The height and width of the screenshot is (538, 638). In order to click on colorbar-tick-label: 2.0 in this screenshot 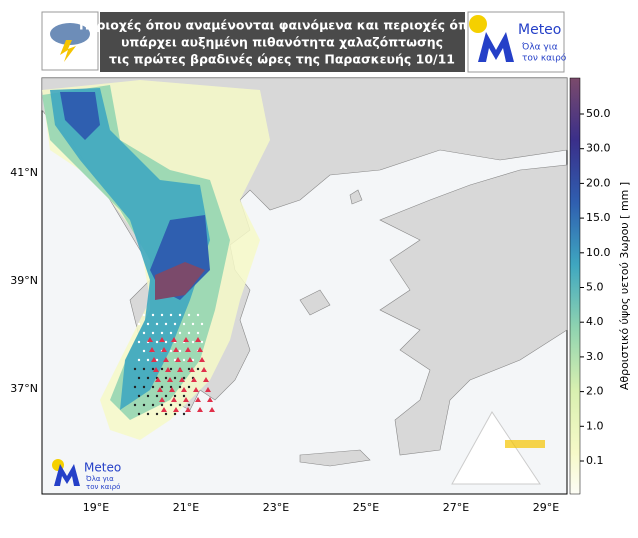, I will do `click(595, 391)`.